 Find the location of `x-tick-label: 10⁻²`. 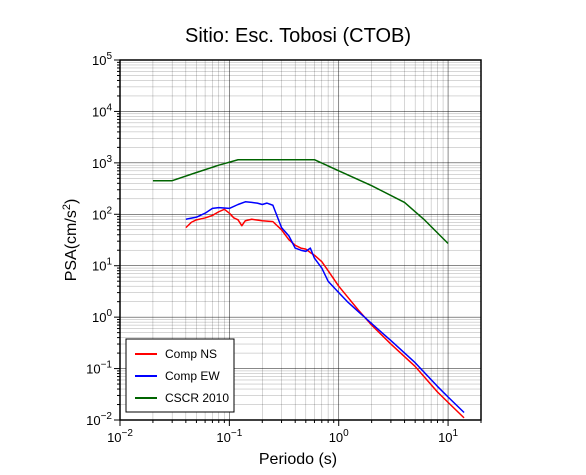

x-tick-label: 10⁻² is located at coordinates (120, 436).